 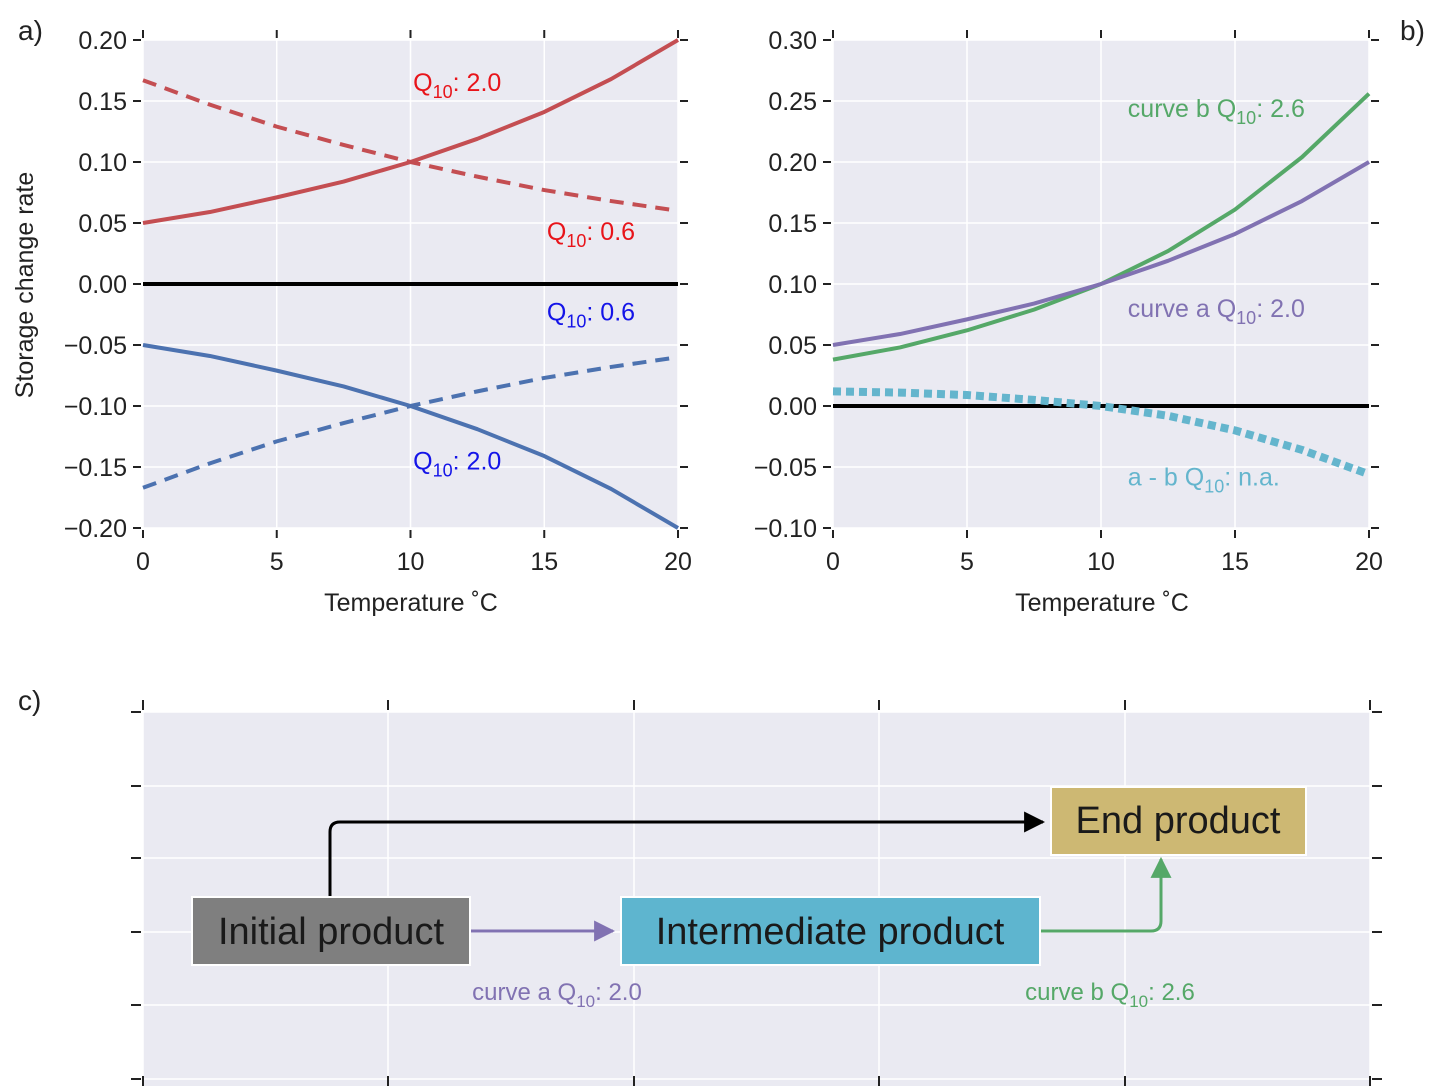 I want to click on y-tick-label: −0.15, so click(x=95, y=468).